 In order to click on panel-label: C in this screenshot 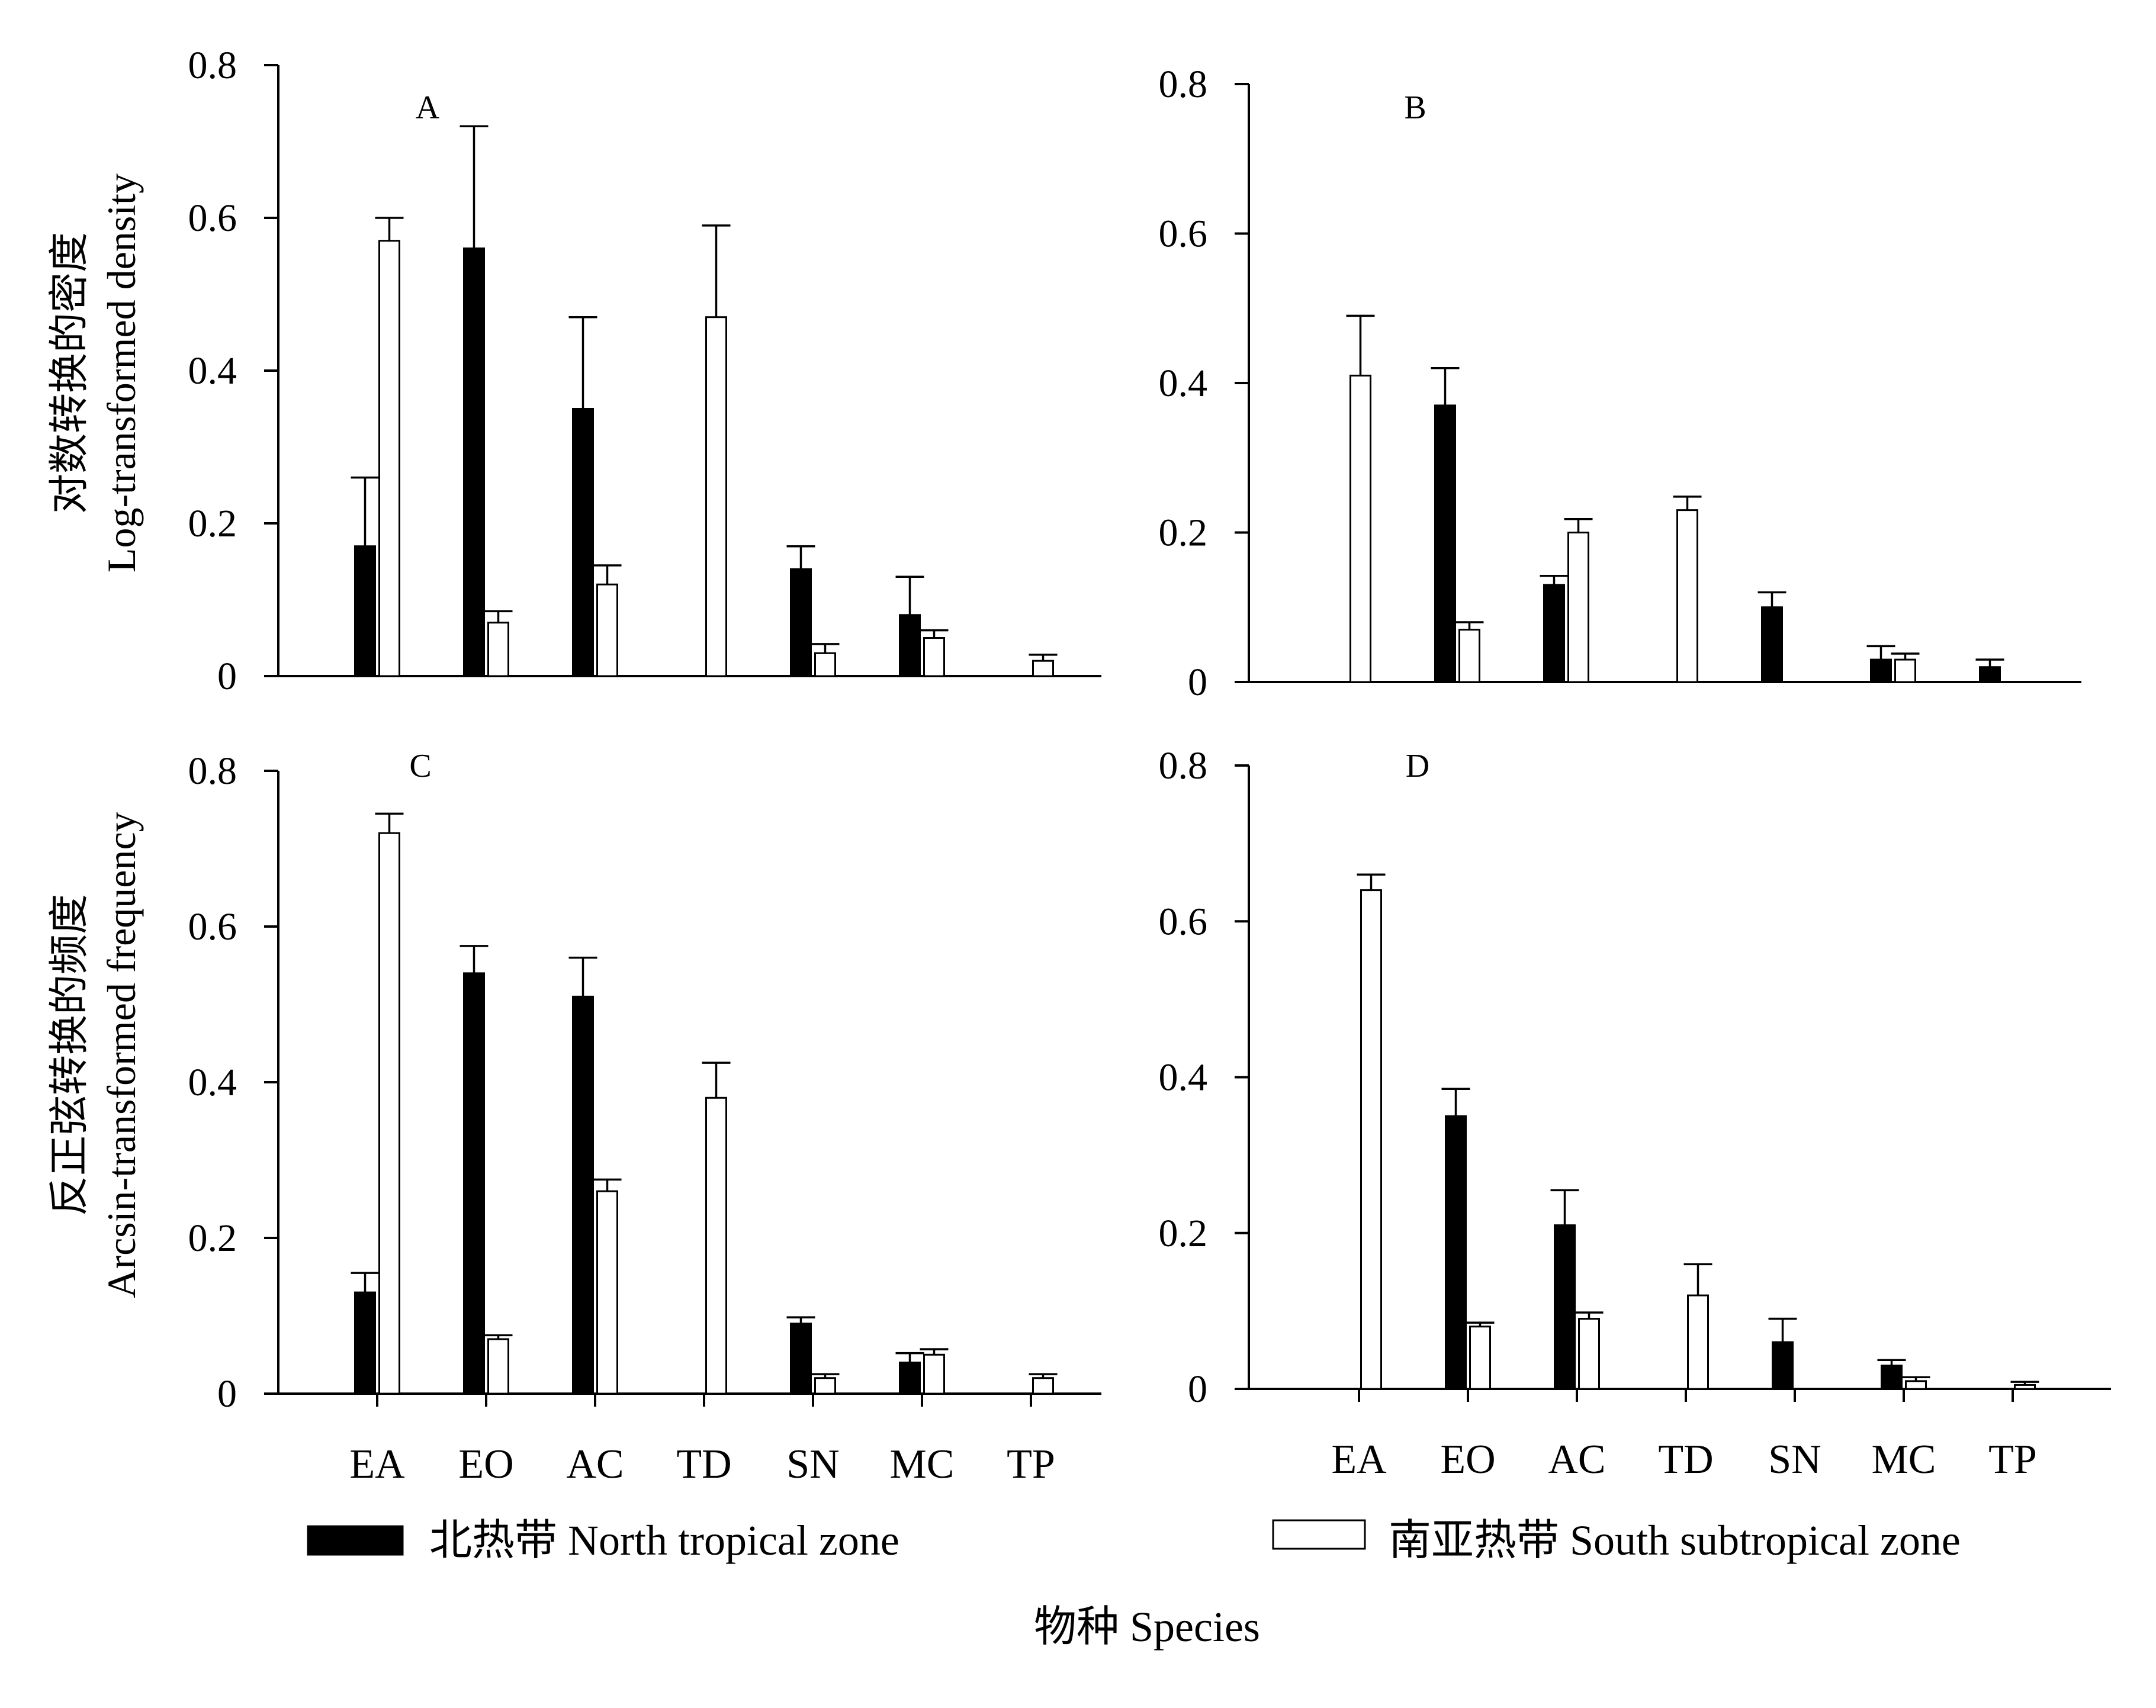, I will do `click(420, 766)`.